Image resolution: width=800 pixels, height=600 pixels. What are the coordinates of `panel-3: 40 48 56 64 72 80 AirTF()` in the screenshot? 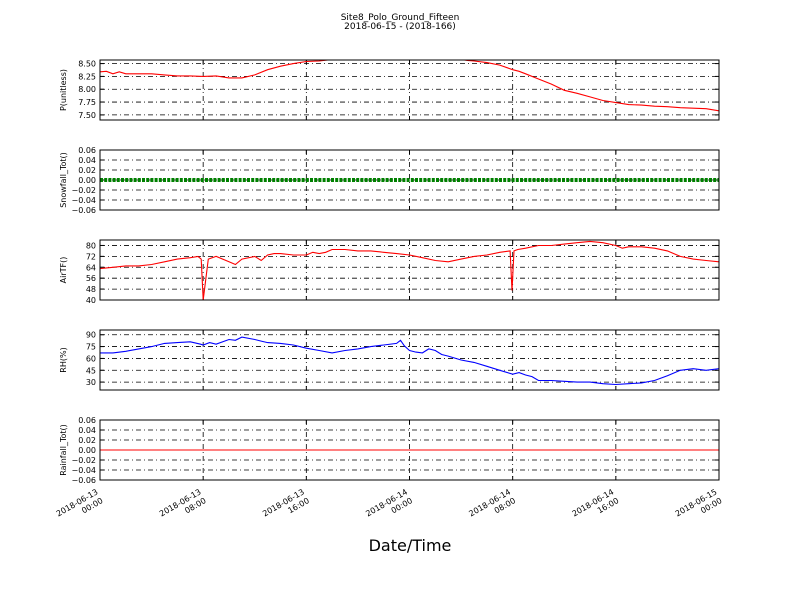 It's located at (389, 272).